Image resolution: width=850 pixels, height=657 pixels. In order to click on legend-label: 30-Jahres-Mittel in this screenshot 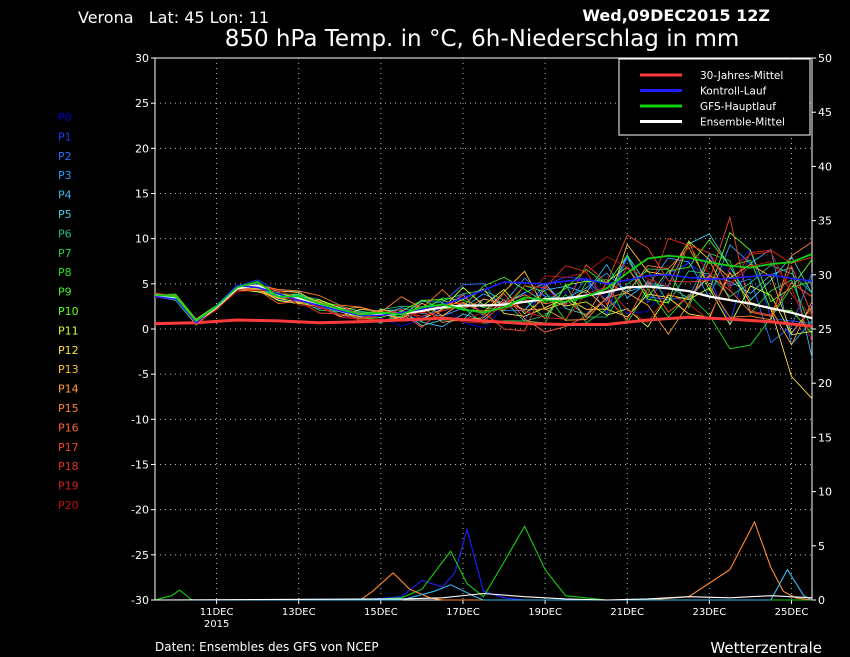, I will do `click(741, 76)`.